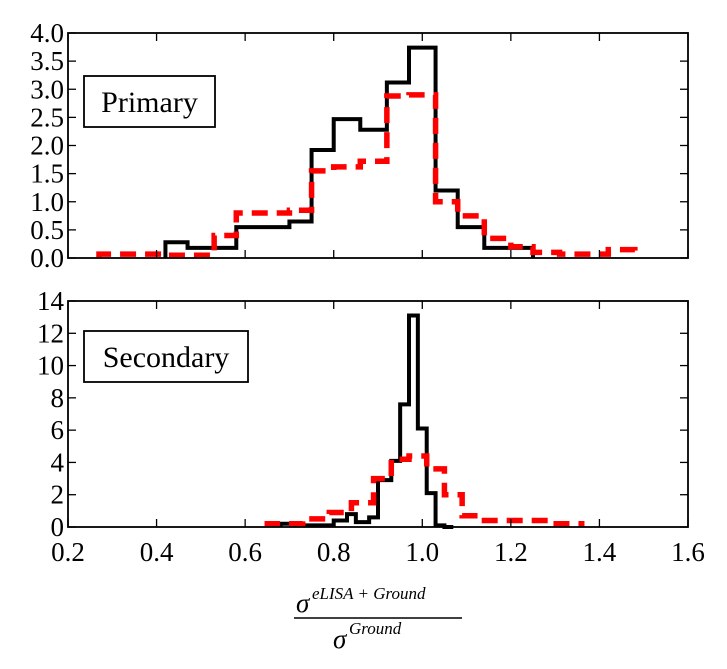 Image resolution: width=727 pixels, height=669 pixels. I want to click on y-tick-label: 1.5, so click(47, 174).